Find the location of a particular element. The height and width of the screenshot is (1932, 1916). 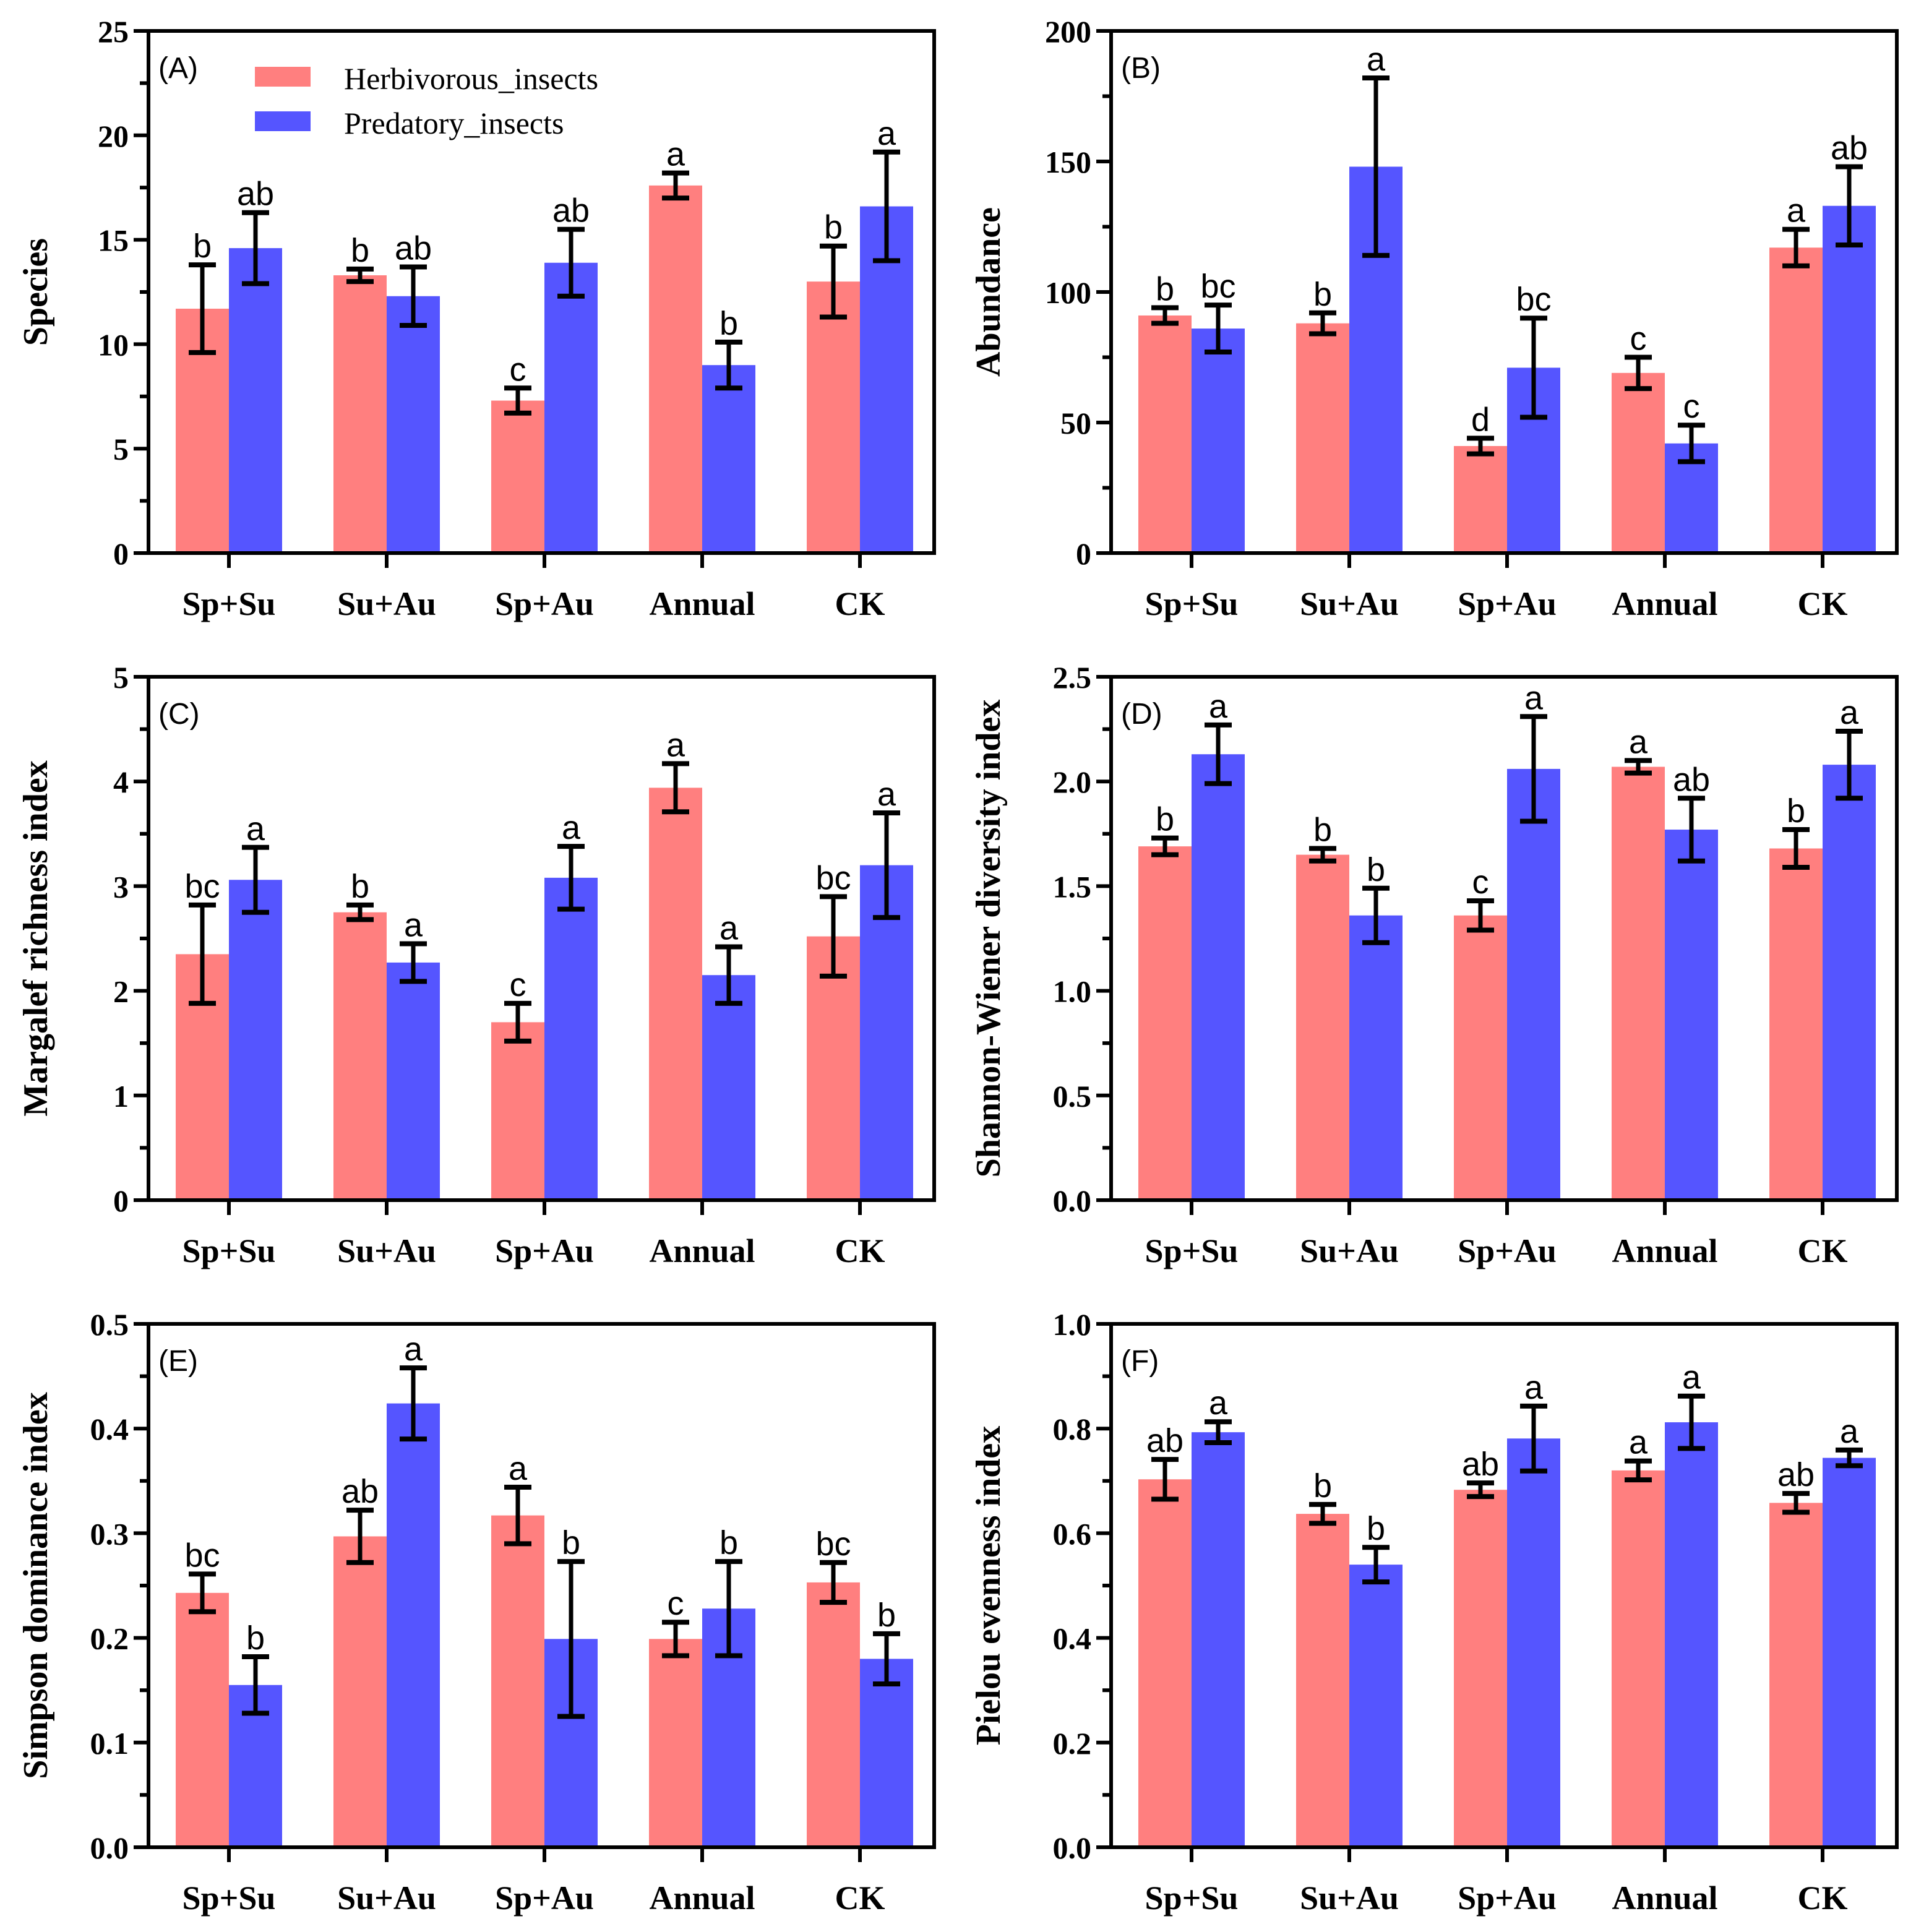

y-axis-label: Abundance is located at coordinates (988, 292).